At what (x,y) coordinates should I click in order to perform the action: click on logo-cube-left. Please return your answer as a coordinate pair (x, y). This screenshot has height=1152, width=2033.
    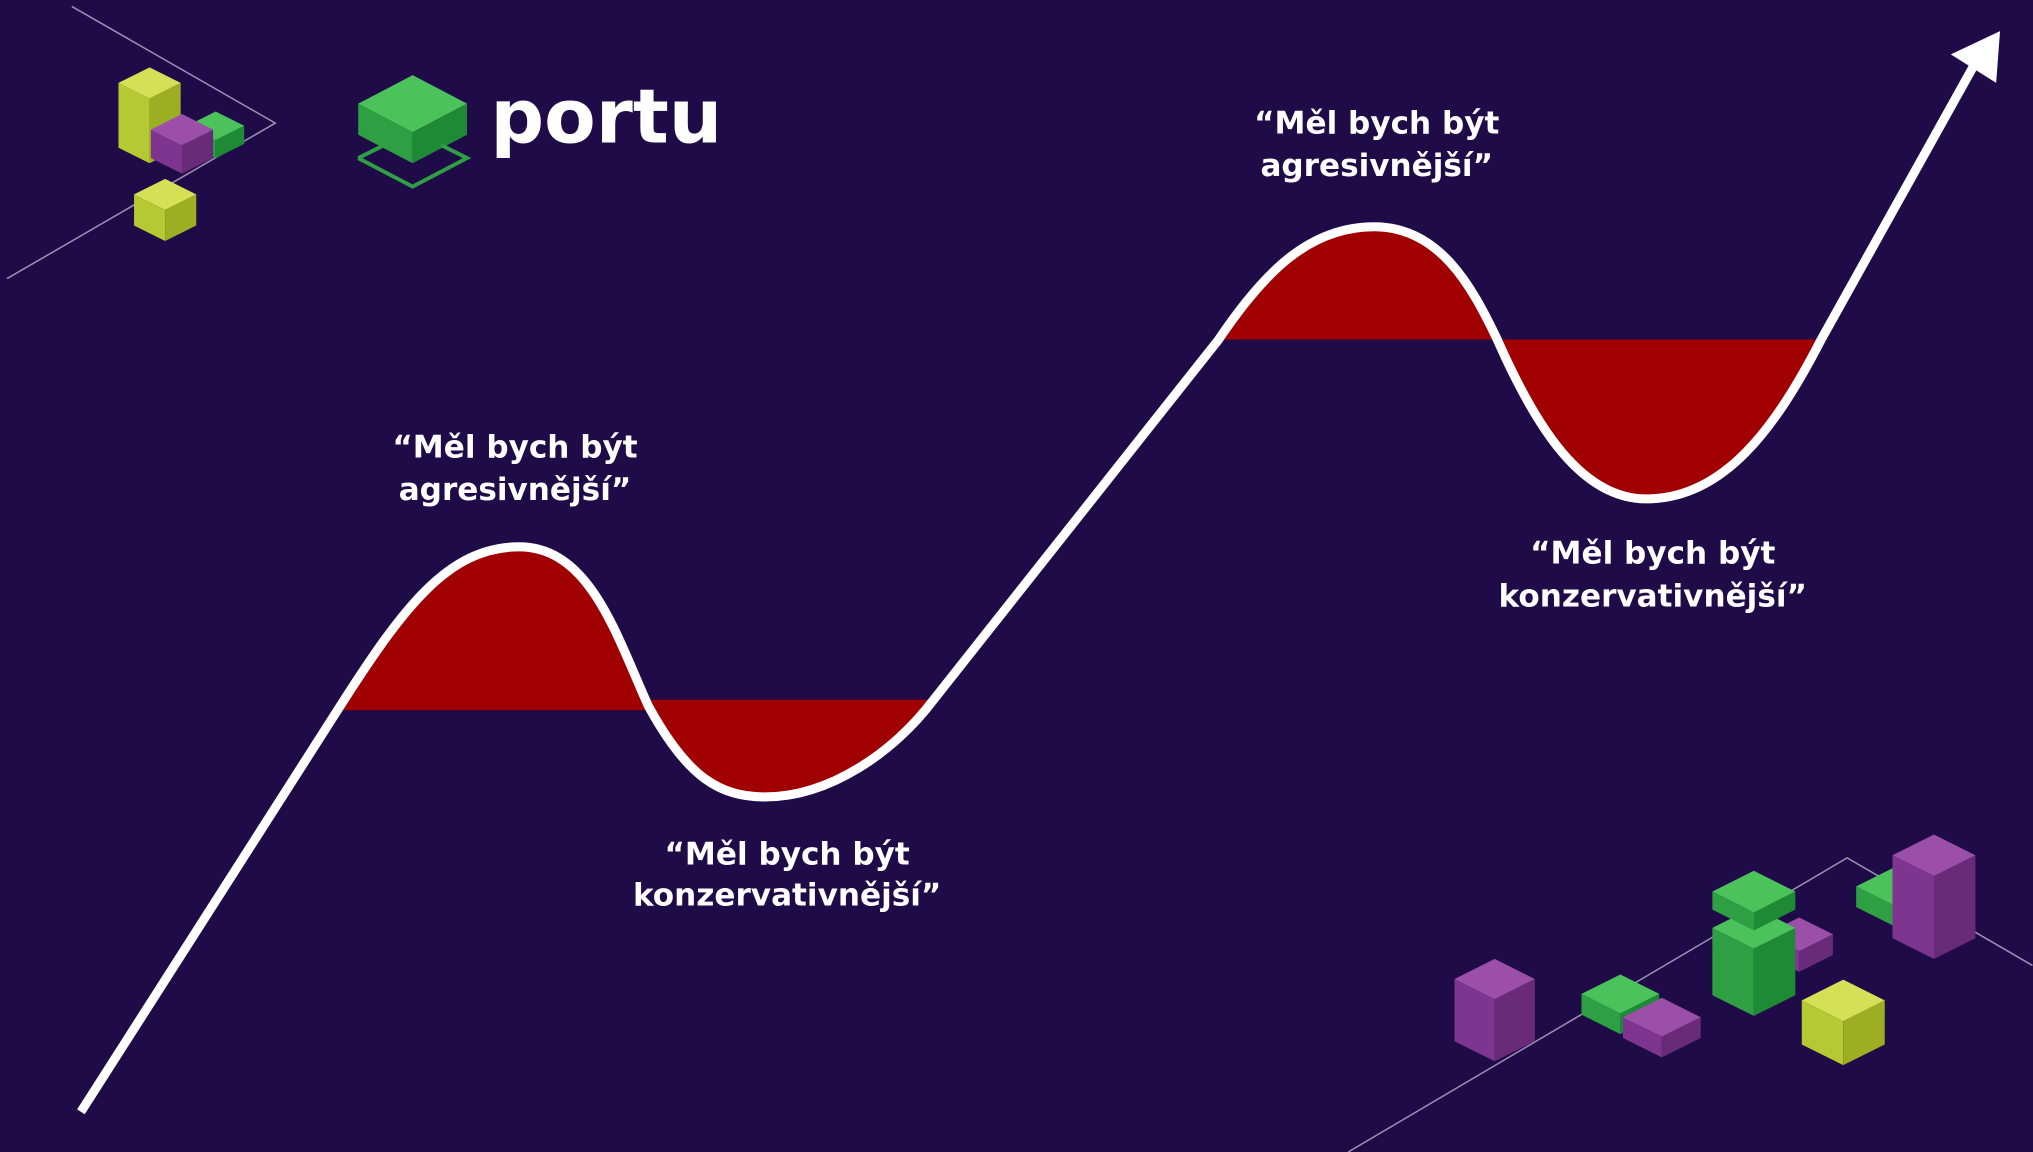
    Looking at the image, I should click on (385, 133).